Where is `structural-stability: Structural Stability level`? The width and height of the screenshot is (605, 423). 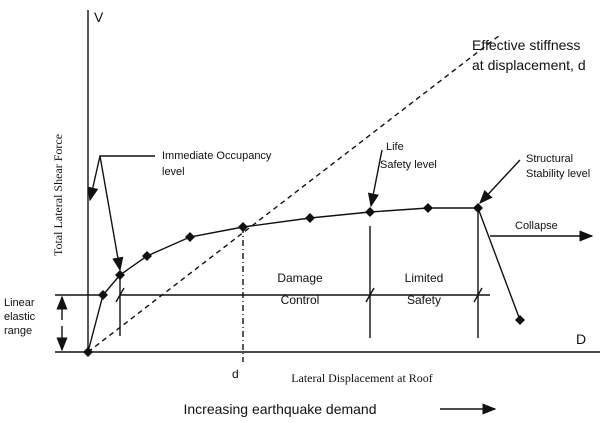 structural-stability: Structural Stability level is located at coordinates (558, 166).